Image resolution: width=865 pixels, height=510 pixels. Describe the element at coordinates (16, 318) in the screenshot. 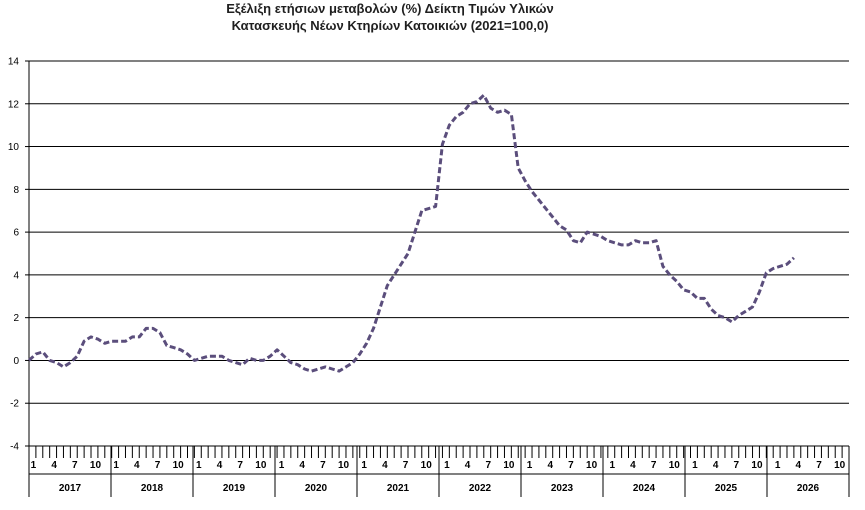

I see `y-tick-label: 2` at that location.